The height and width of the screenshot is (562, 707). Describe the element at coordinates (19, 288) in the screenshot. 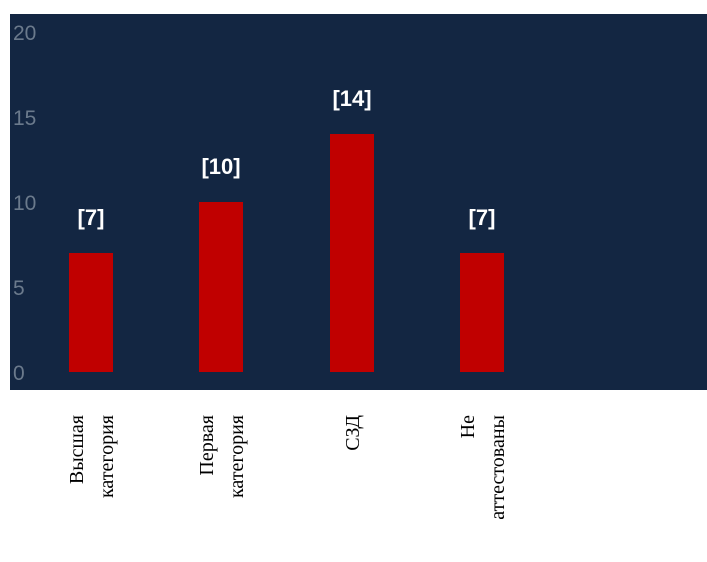

I see `y-tick-label: 5` at that location.